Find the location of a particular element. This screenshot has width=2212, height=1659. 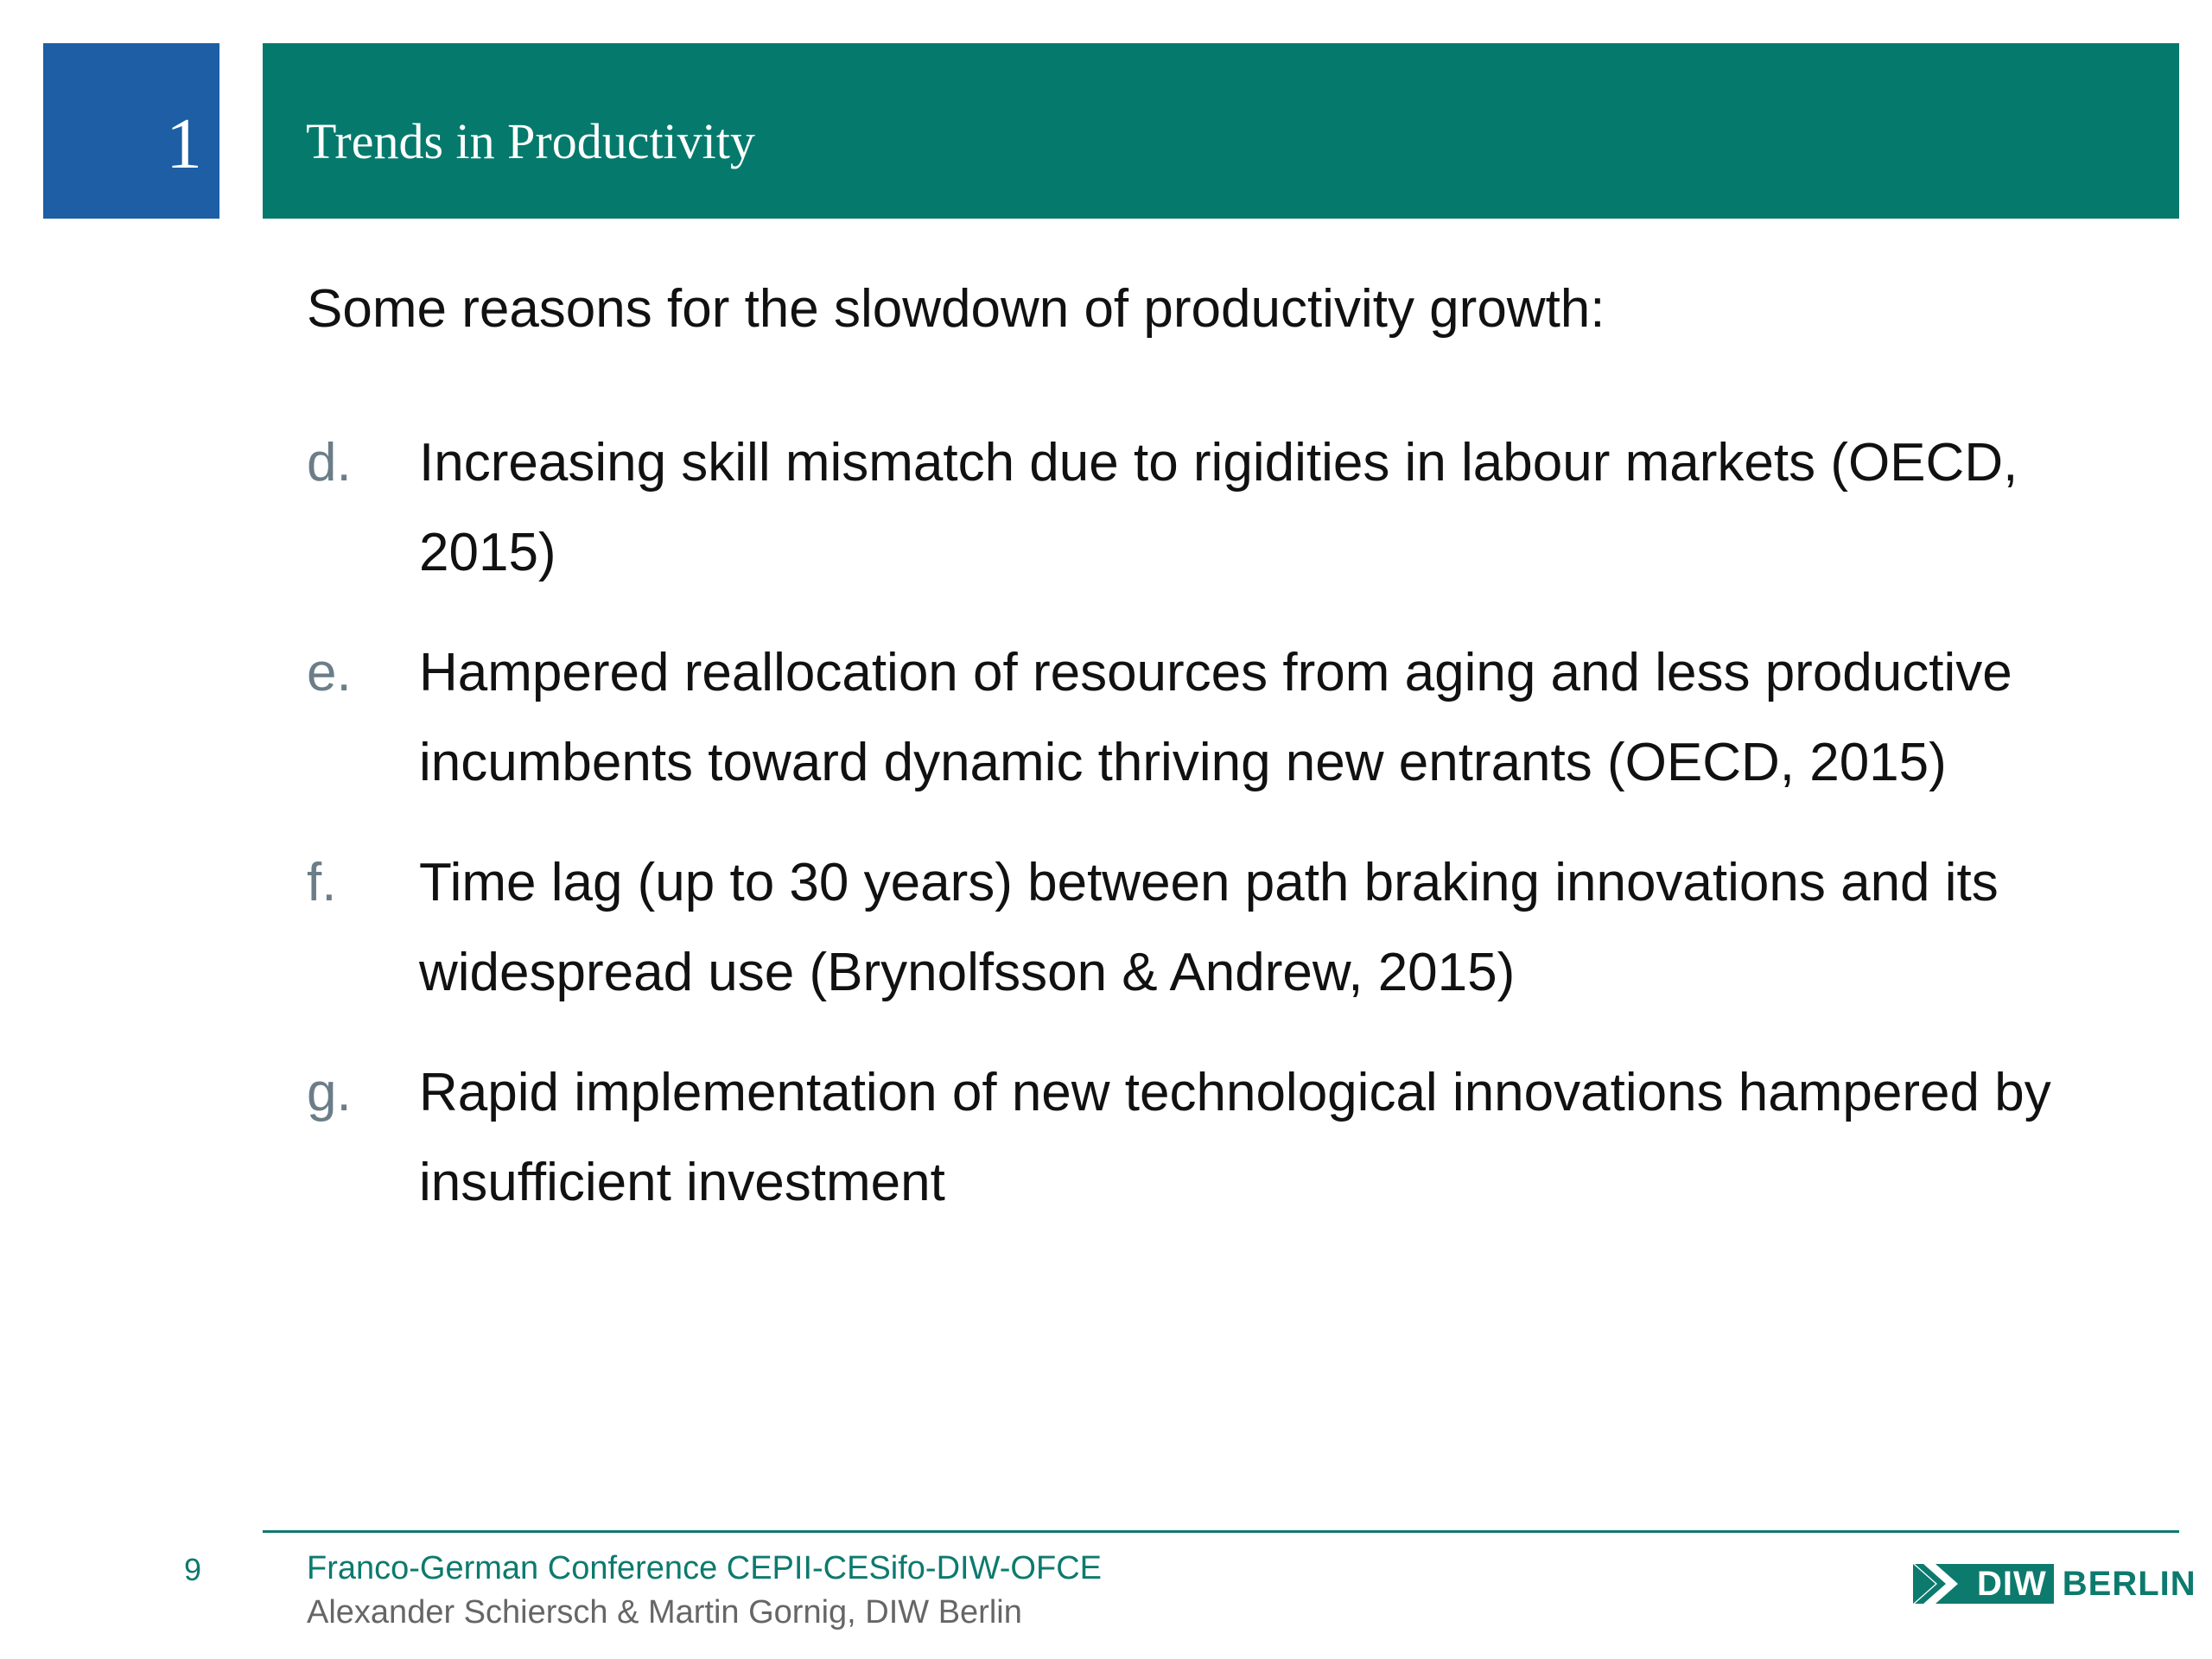

page-number: 9 is located at coordinates (193, 1569).